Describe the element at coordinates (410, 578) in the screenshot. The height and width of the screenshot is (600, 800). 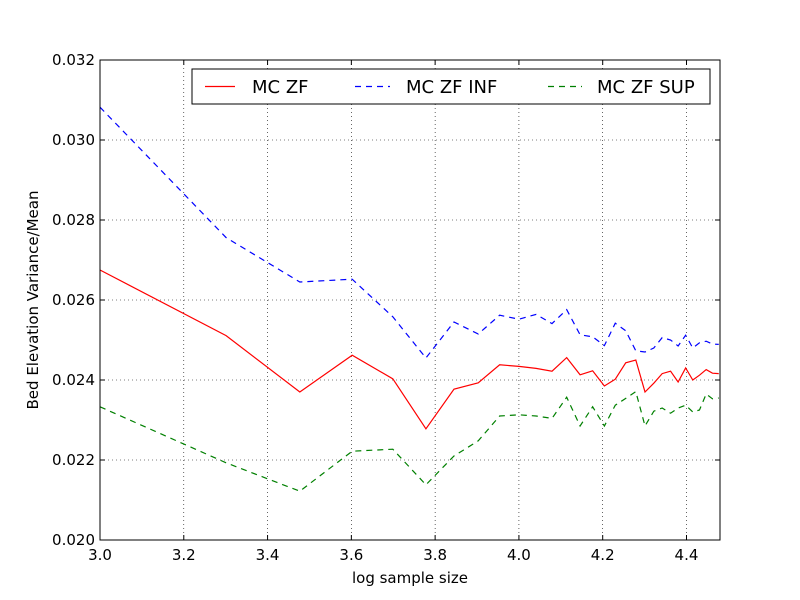
I see `x-axis-title: log sample size` at that location.